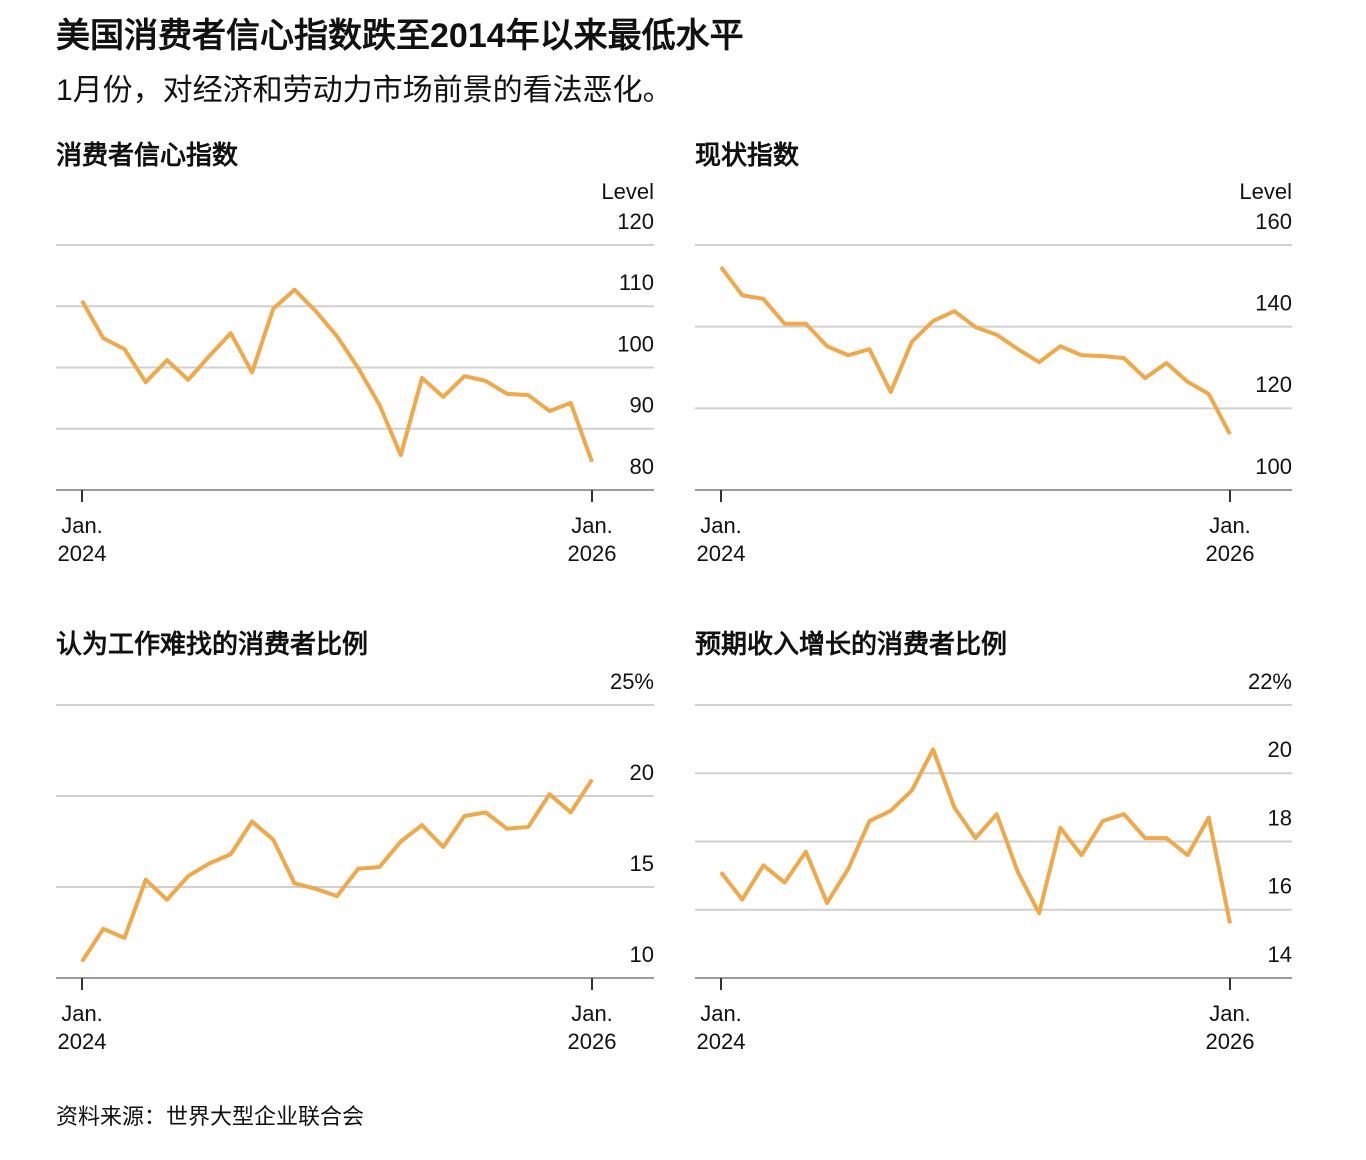 This screenshot has height=1160, width=1366. Describe the element at coordinates (400, 36) in the screenshot. I see `page-title: 美国消费者信心指数跌至2014年以来最低水平` at that location.